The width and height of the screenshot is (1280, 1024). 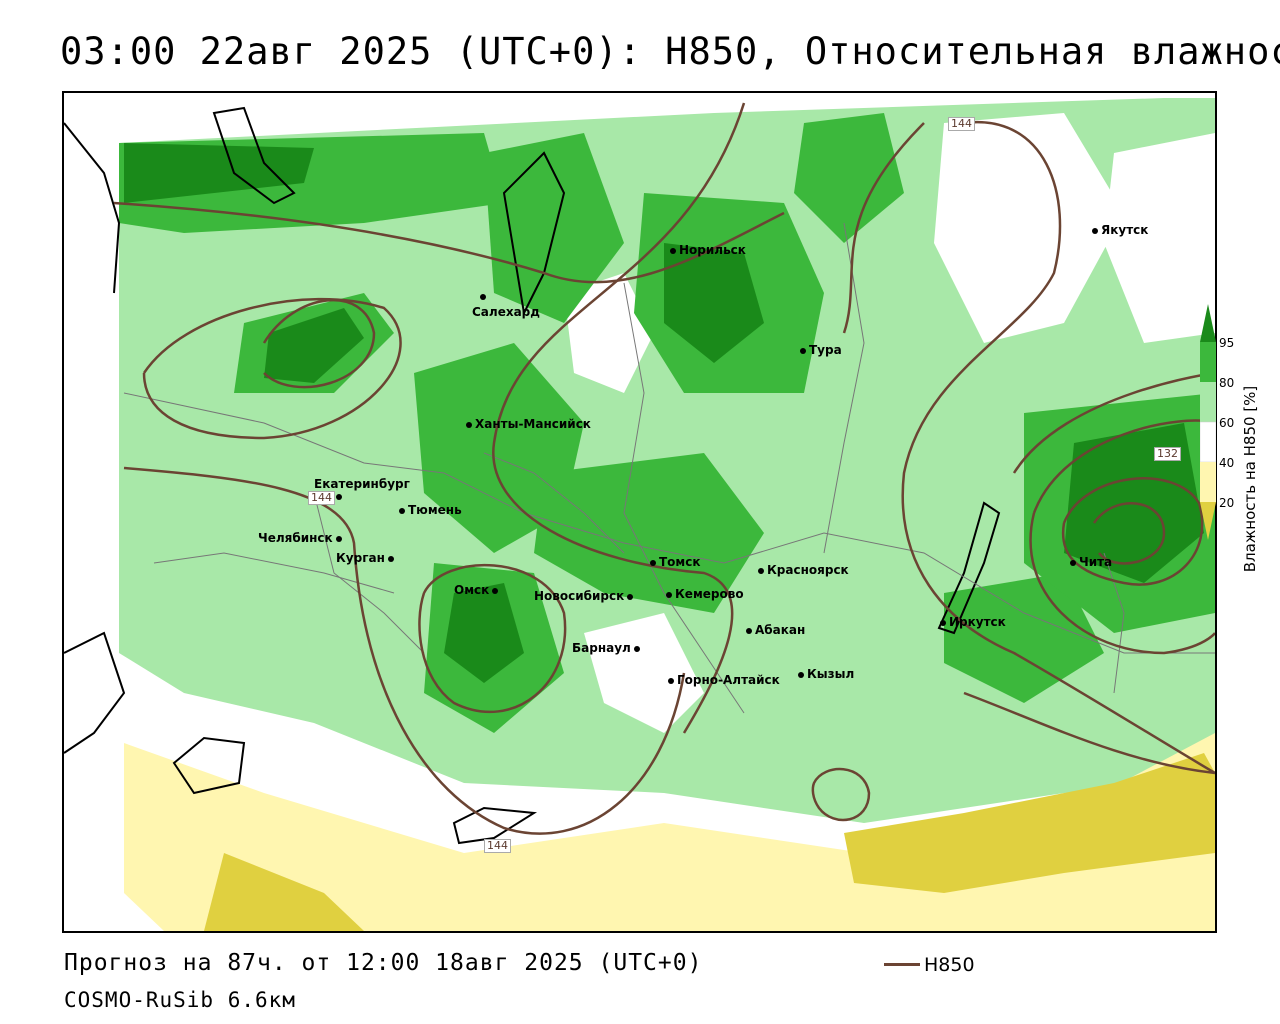 What do you see at coordinates (1227, 343) in the screenshot?
I see `colorbar-tick: 95` at bounding box center [1227, 343].